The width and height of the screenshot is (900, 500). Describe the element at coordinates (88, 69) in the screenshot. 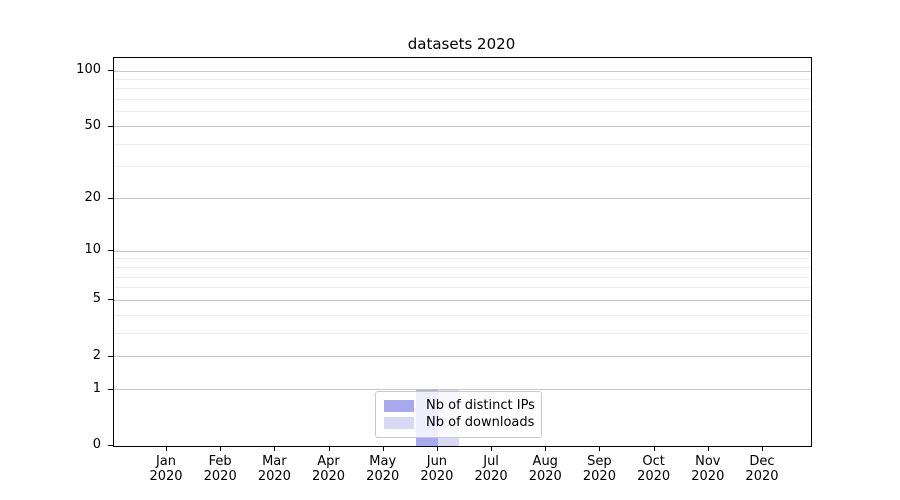

I see `y-tick-label: 100` at that location.